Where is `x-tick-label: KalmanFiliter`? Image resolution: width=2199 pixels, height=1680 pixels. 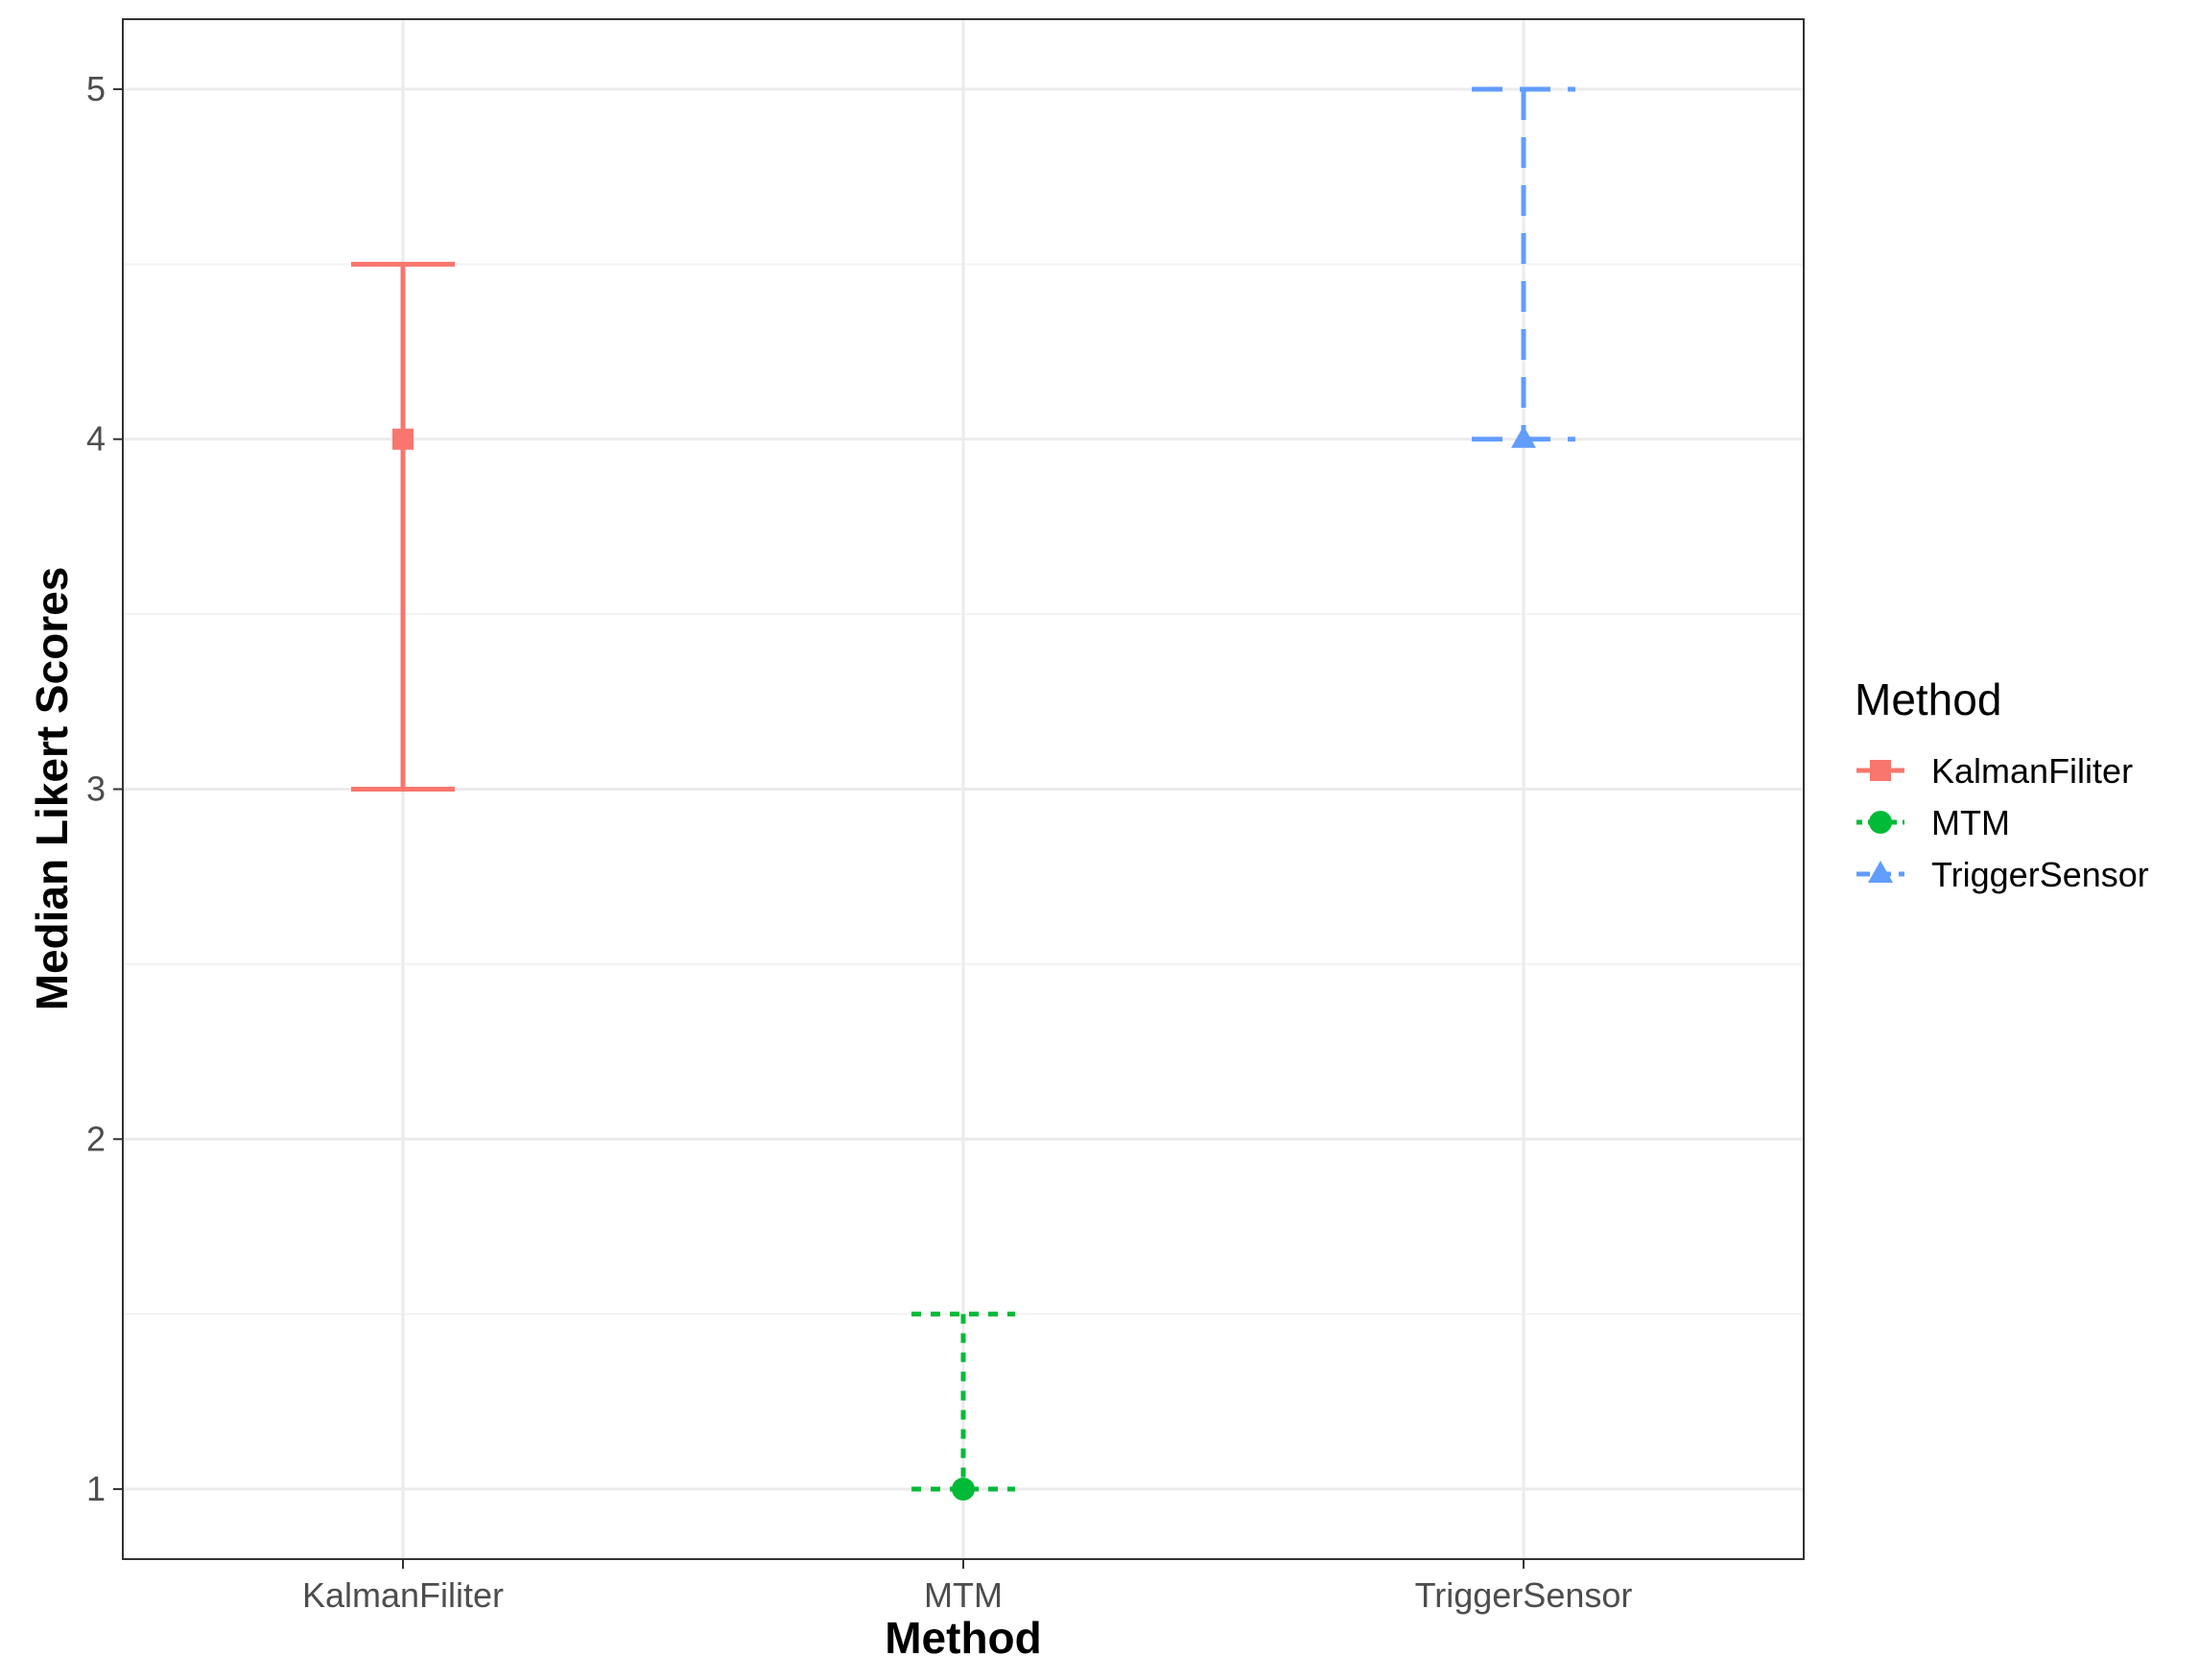
x-tick-label: KalmanFiliter is located at coordinates (403, 1595).